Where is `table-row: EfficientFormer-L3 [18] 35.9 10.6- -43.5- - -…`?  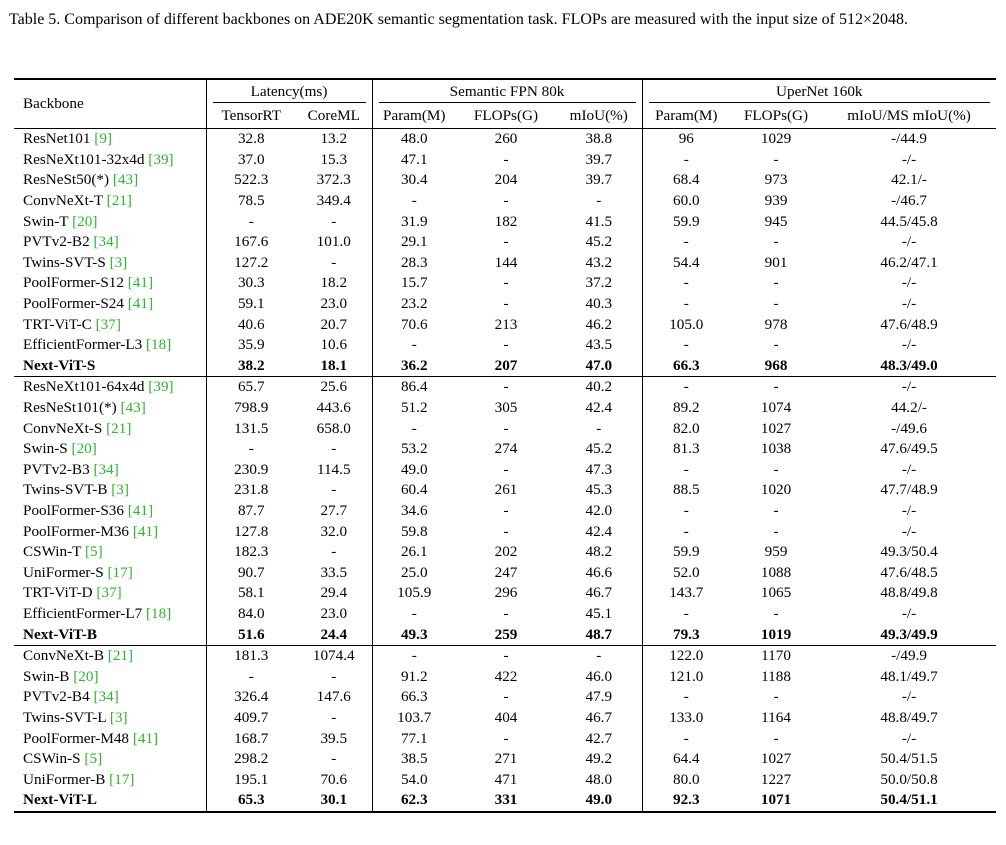 table-row: EfficientFormer-L3 [18] 35.9 10.6- -43.5- - -… is located at coordinates (505, 345).